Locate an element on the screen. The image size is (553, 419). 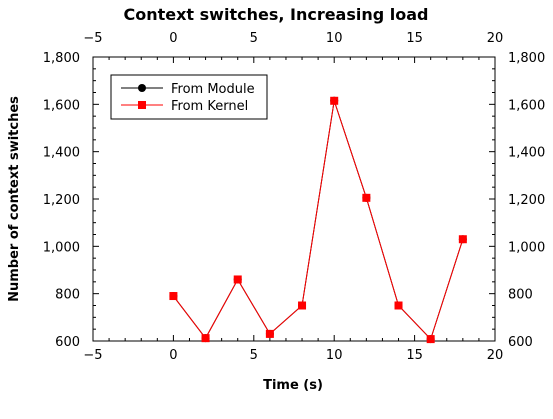
x-tick-label-top: 0 is located at coordinates (173, 38).